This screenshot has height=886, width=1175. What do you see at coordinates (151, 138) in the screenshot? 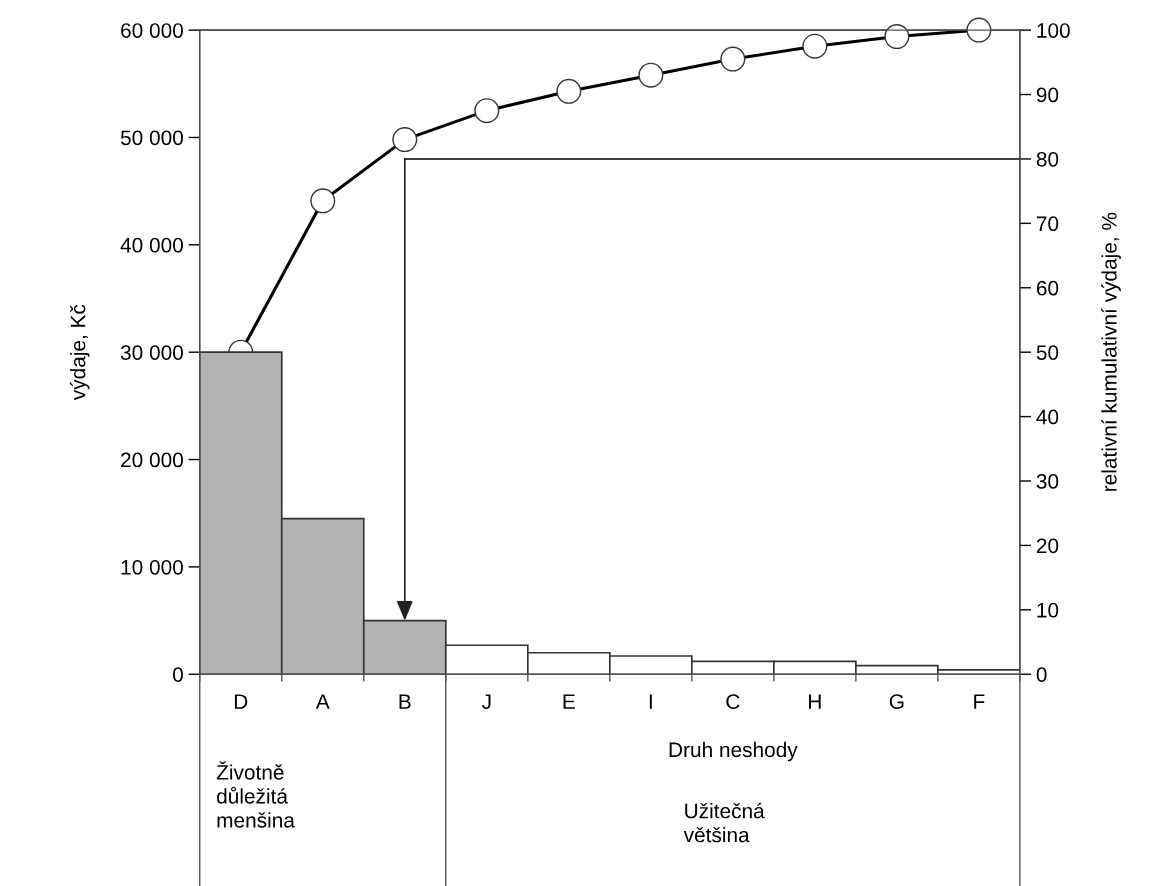
I see `y-tick-label: 50 000` at bounding box center [151, 138].